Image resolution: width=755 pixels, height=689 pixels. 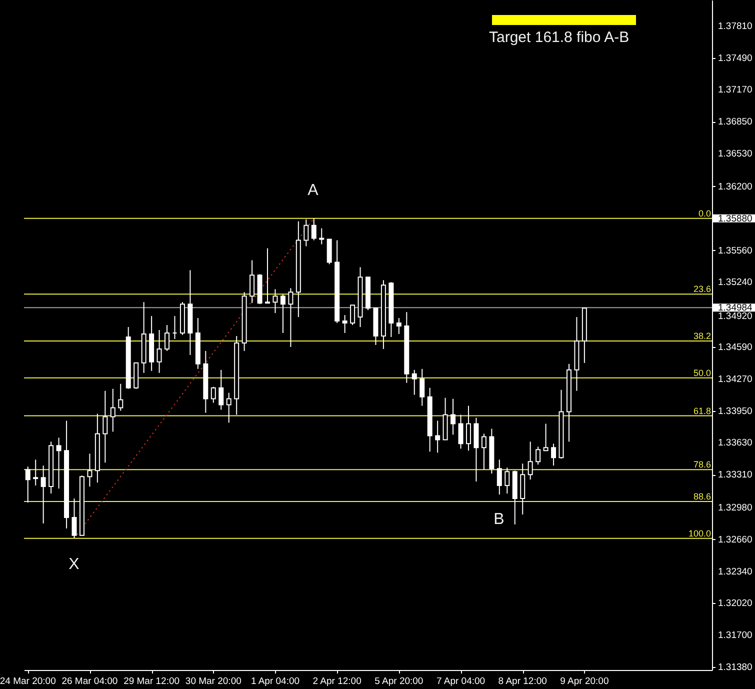 I want to click on y-tick-label: 1.33950, so click(x=735, y=411).